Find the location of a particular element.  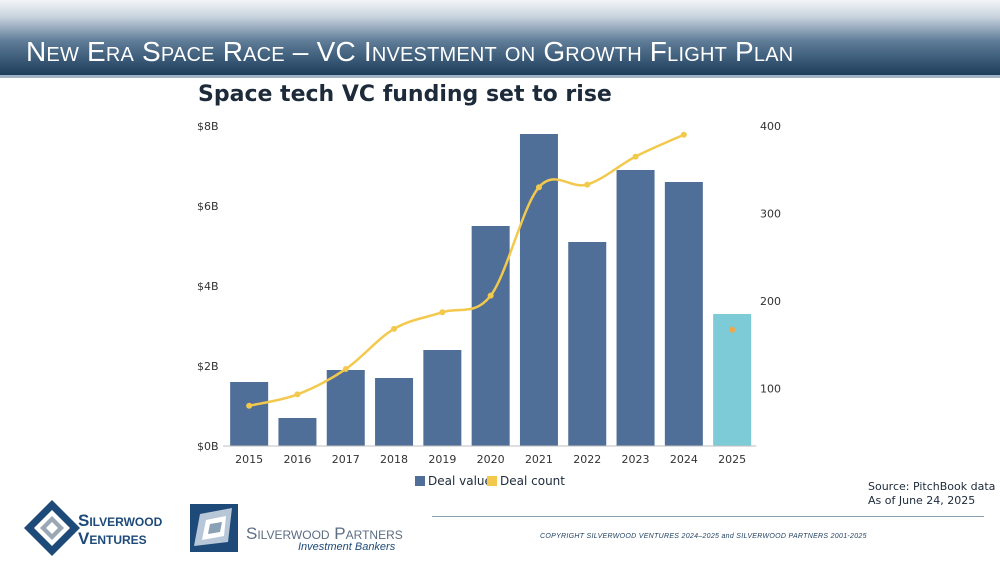

x-tick-label: 2025 is located at coordinates (732, 459).